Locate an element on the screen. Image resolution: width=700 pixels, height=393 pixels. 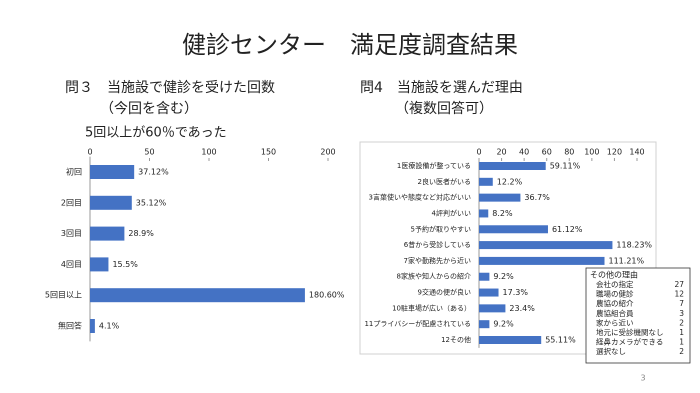
y-tick-label: 5回目以上 is located at coordinates (63, 295).